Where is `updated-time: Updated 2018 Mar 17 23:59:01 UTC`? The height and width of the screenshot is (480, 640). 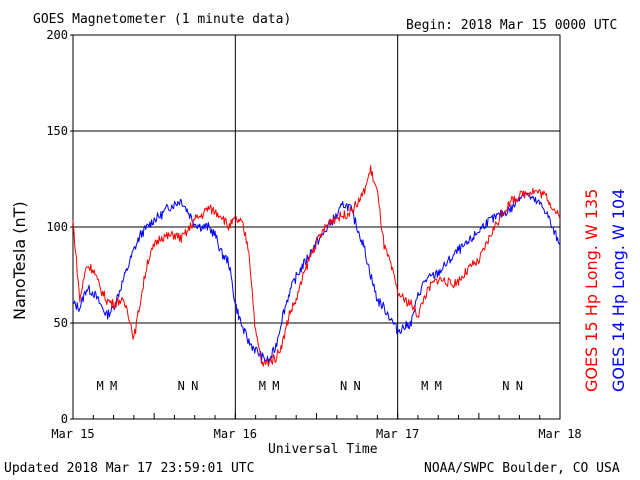 updated-time: Updated 2018 Mar 17 23:59:01 UTC is located at coordinates (129, 468).